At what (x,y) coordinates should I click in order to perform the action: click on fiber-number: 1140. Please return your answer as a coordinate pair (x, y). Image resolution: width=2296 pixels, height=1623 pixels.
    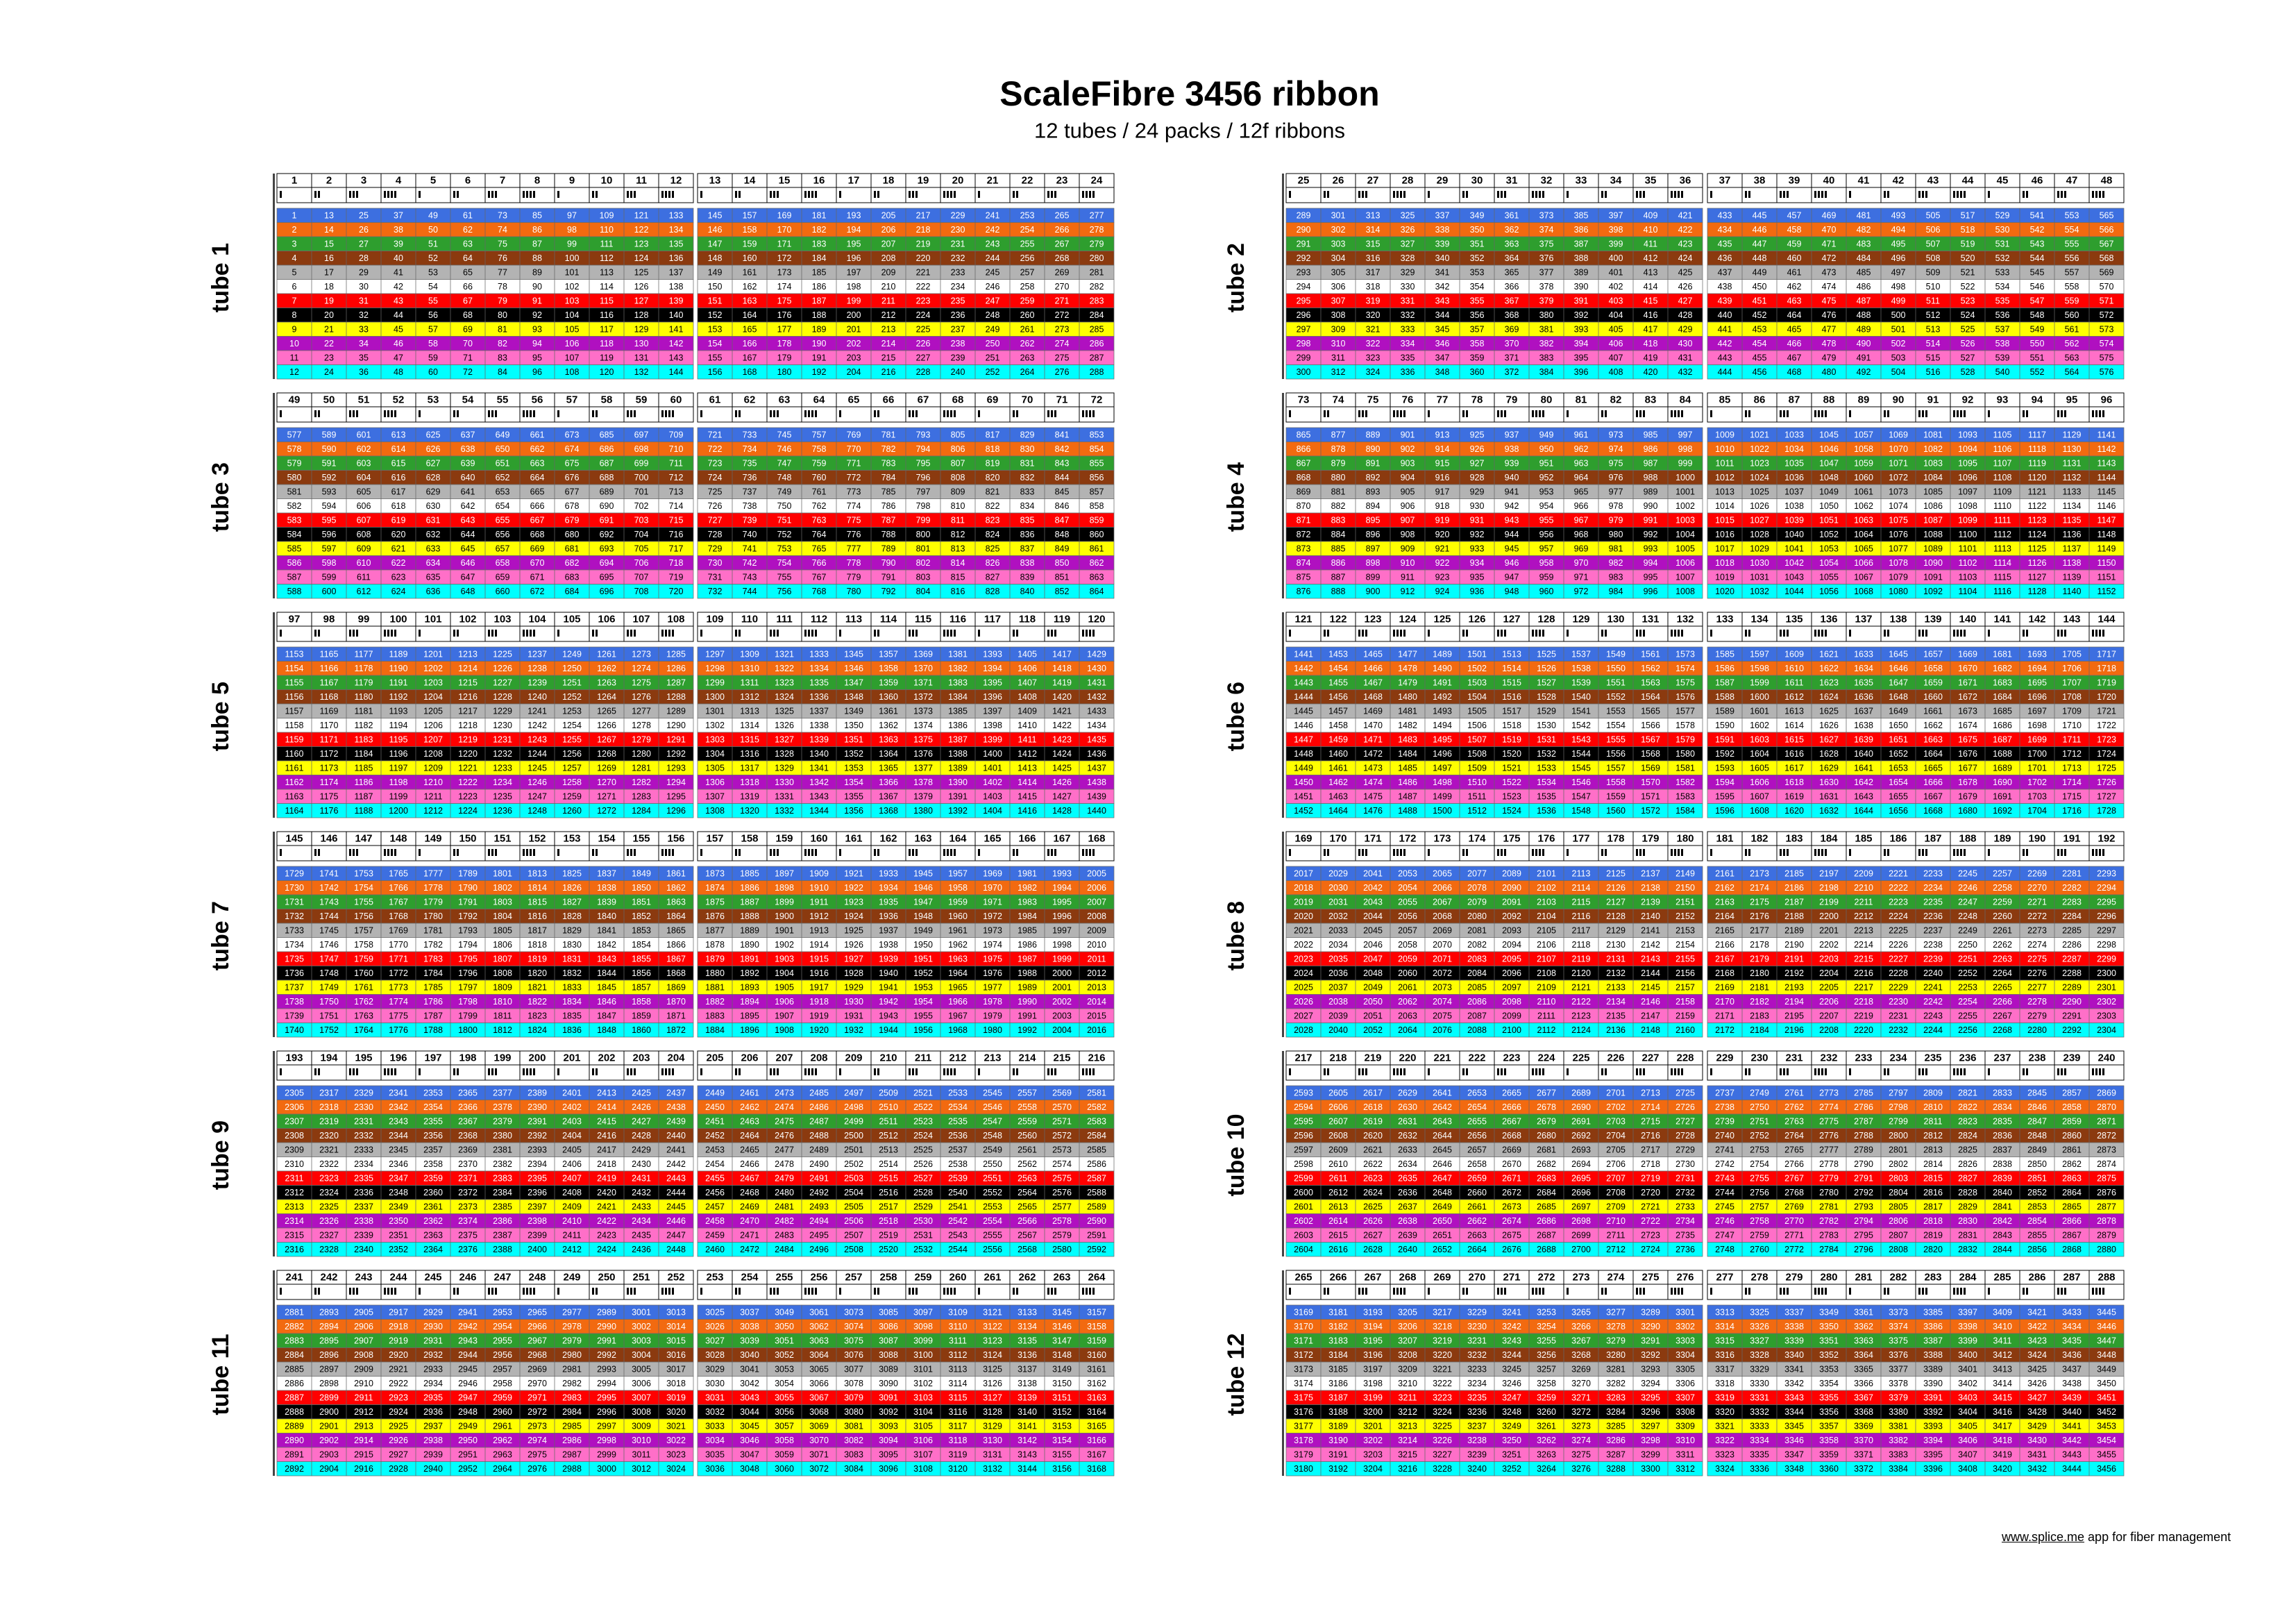
    Looking at the image, I should click on (2072, 591).